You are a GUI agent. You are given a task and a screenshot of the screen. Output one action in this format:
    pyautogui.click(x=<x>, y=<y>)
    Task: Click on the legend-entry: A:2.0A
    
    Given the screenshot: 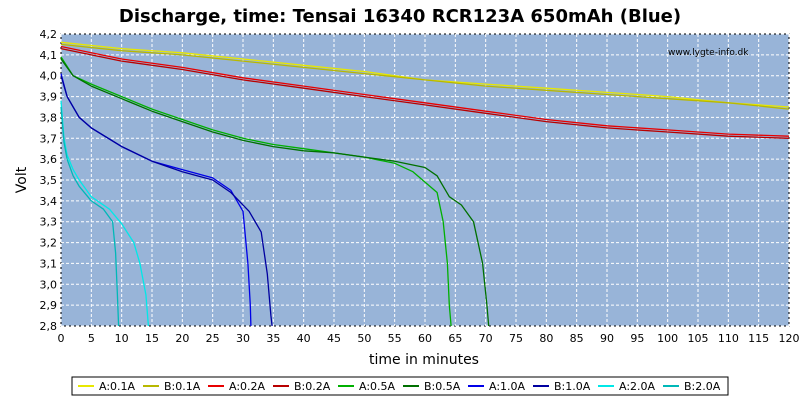 What is the action you would take?
    pyautogui.click(x=627, y=386)
    